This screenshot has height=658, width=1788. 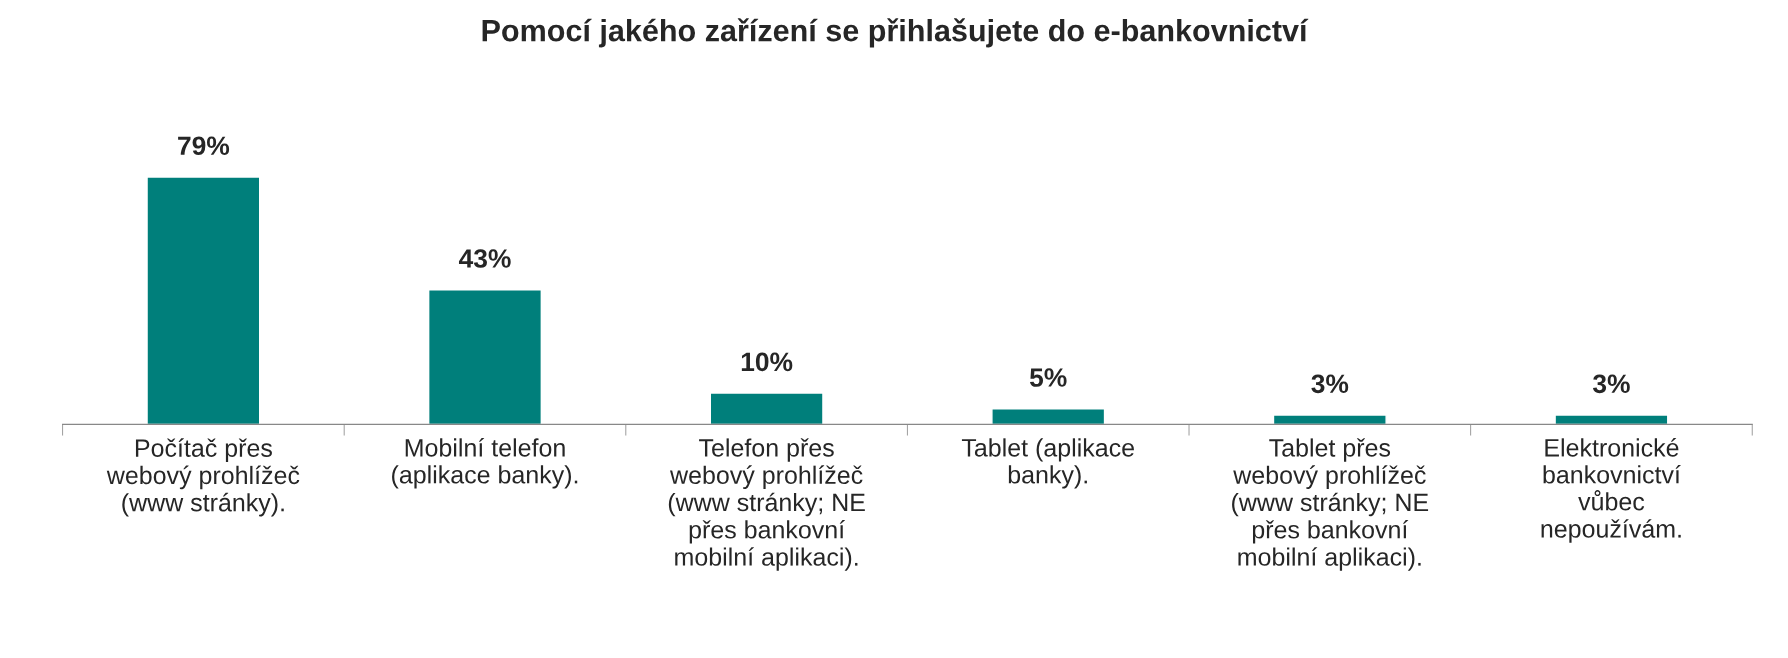 I want to click on x-tick-label: Tablet (aplikace banky)., so click(x=1047, y=463).